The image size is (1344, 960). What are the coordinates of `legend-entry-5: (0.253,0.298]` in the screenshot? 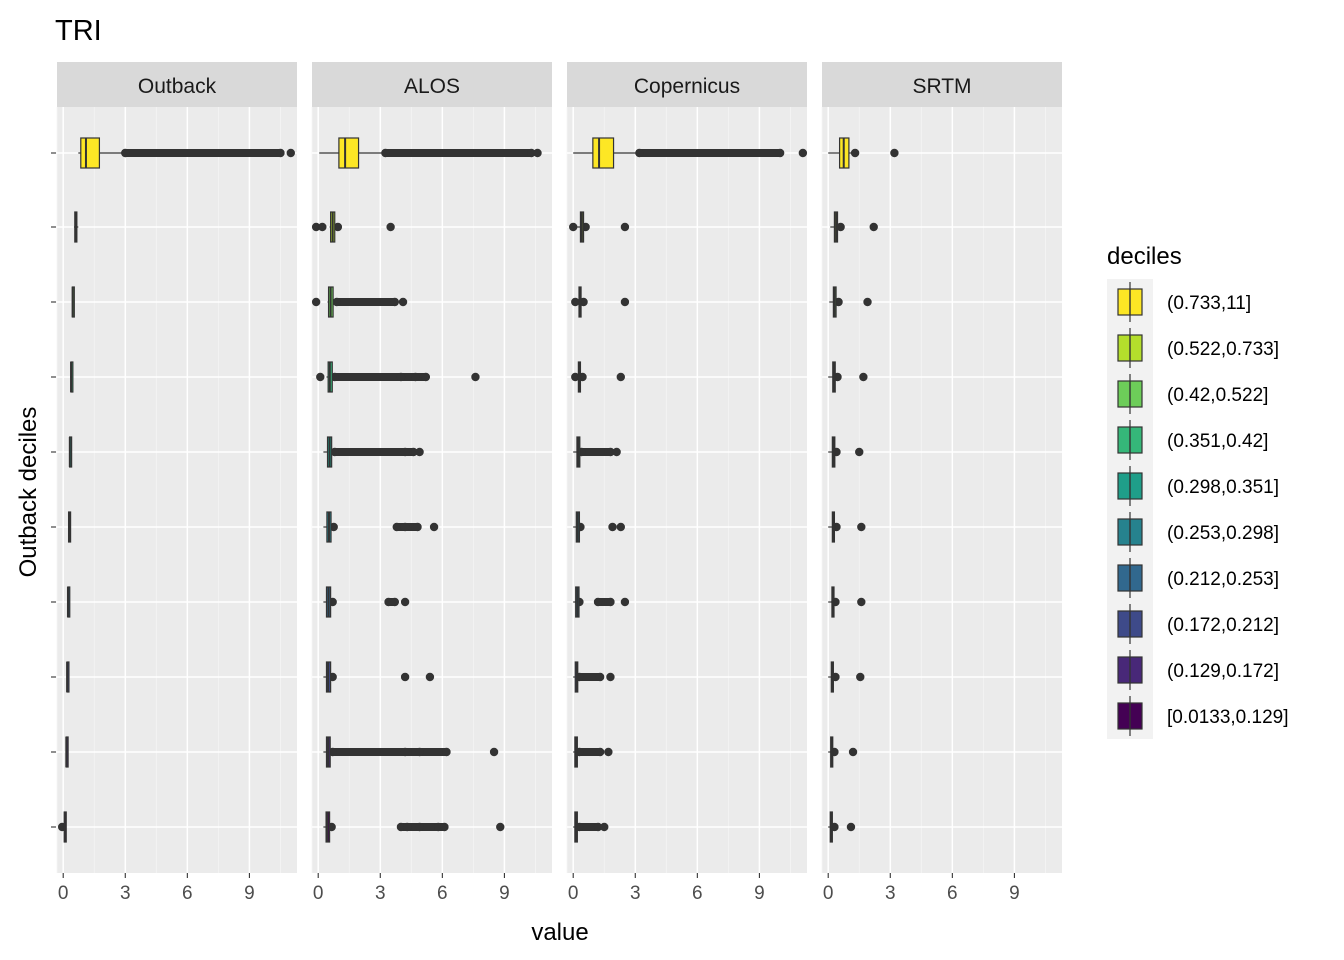 It's located at (1193, 532).